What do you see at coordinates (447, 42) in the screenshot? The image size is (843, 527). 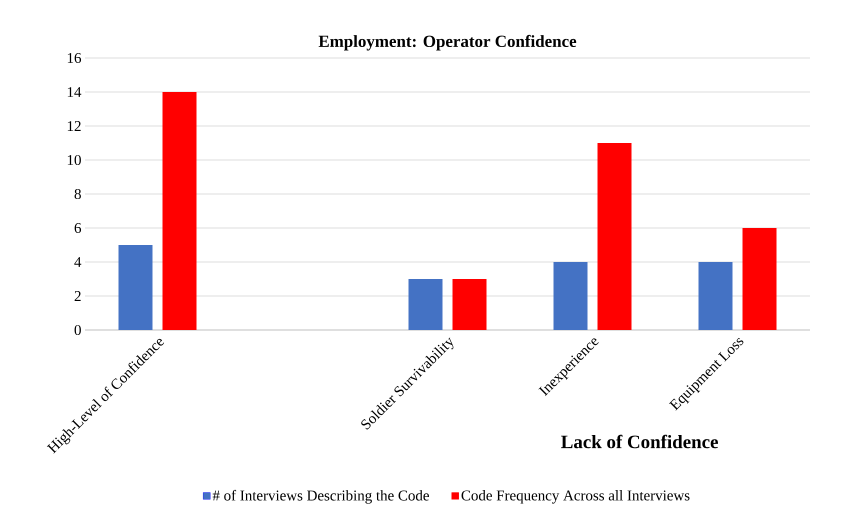 I see `chart-title: Employment: Operator Confidence` at bounding box center [447, 42].